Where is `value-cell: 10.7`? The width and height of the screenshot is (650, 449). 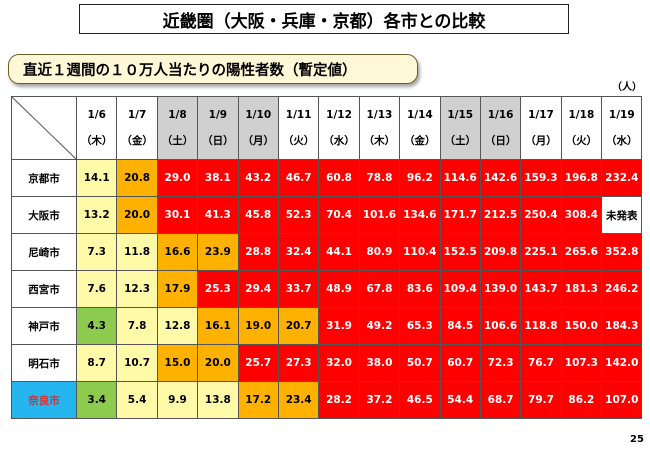 value-cell: 10.7 is located at coordinates (137, 363).